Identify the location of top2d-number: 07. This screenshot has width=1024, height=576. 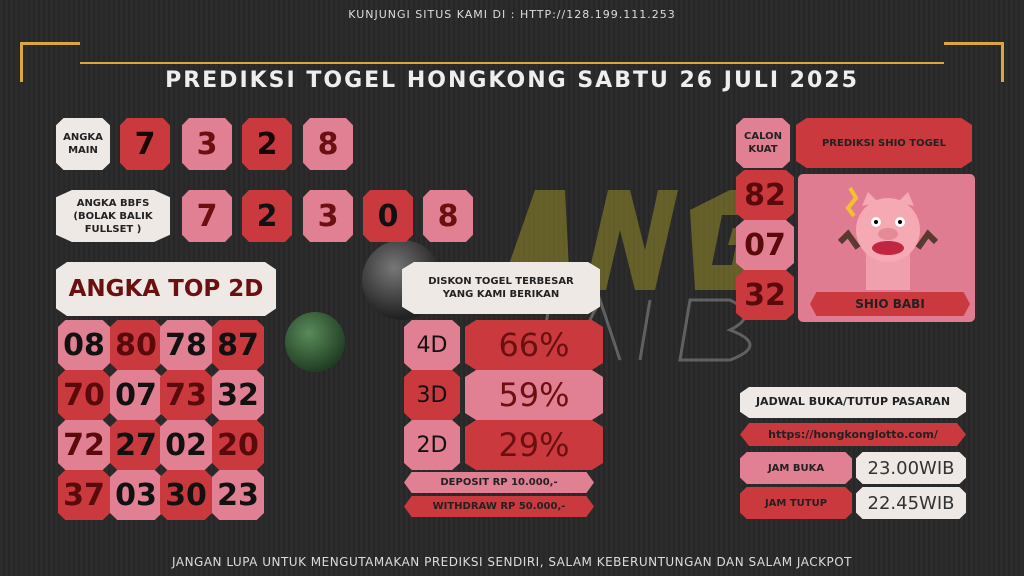
(136, 395).